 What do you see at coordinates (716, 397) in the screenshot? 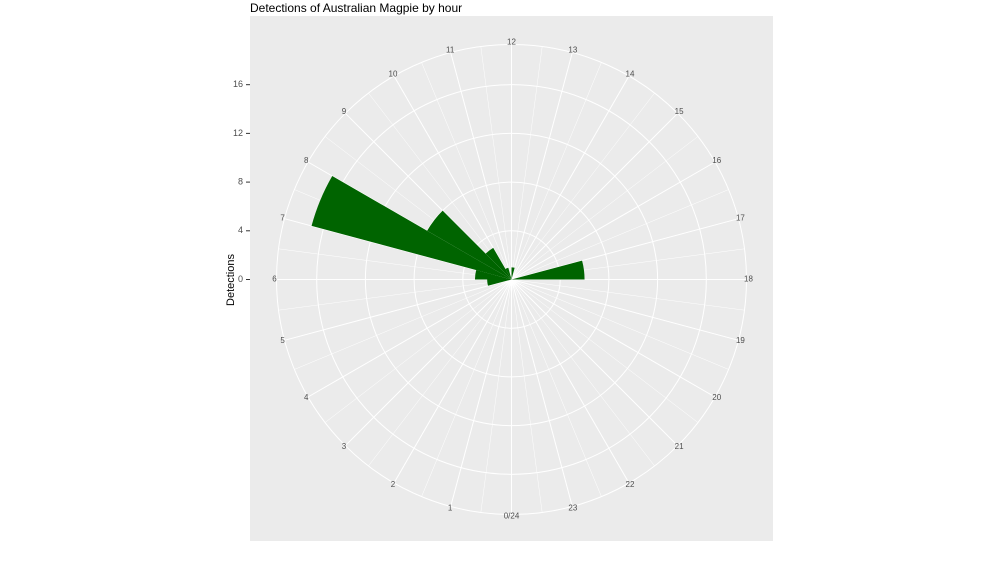
I see `x-tick-label: 20` at bounding box center [716, 397].